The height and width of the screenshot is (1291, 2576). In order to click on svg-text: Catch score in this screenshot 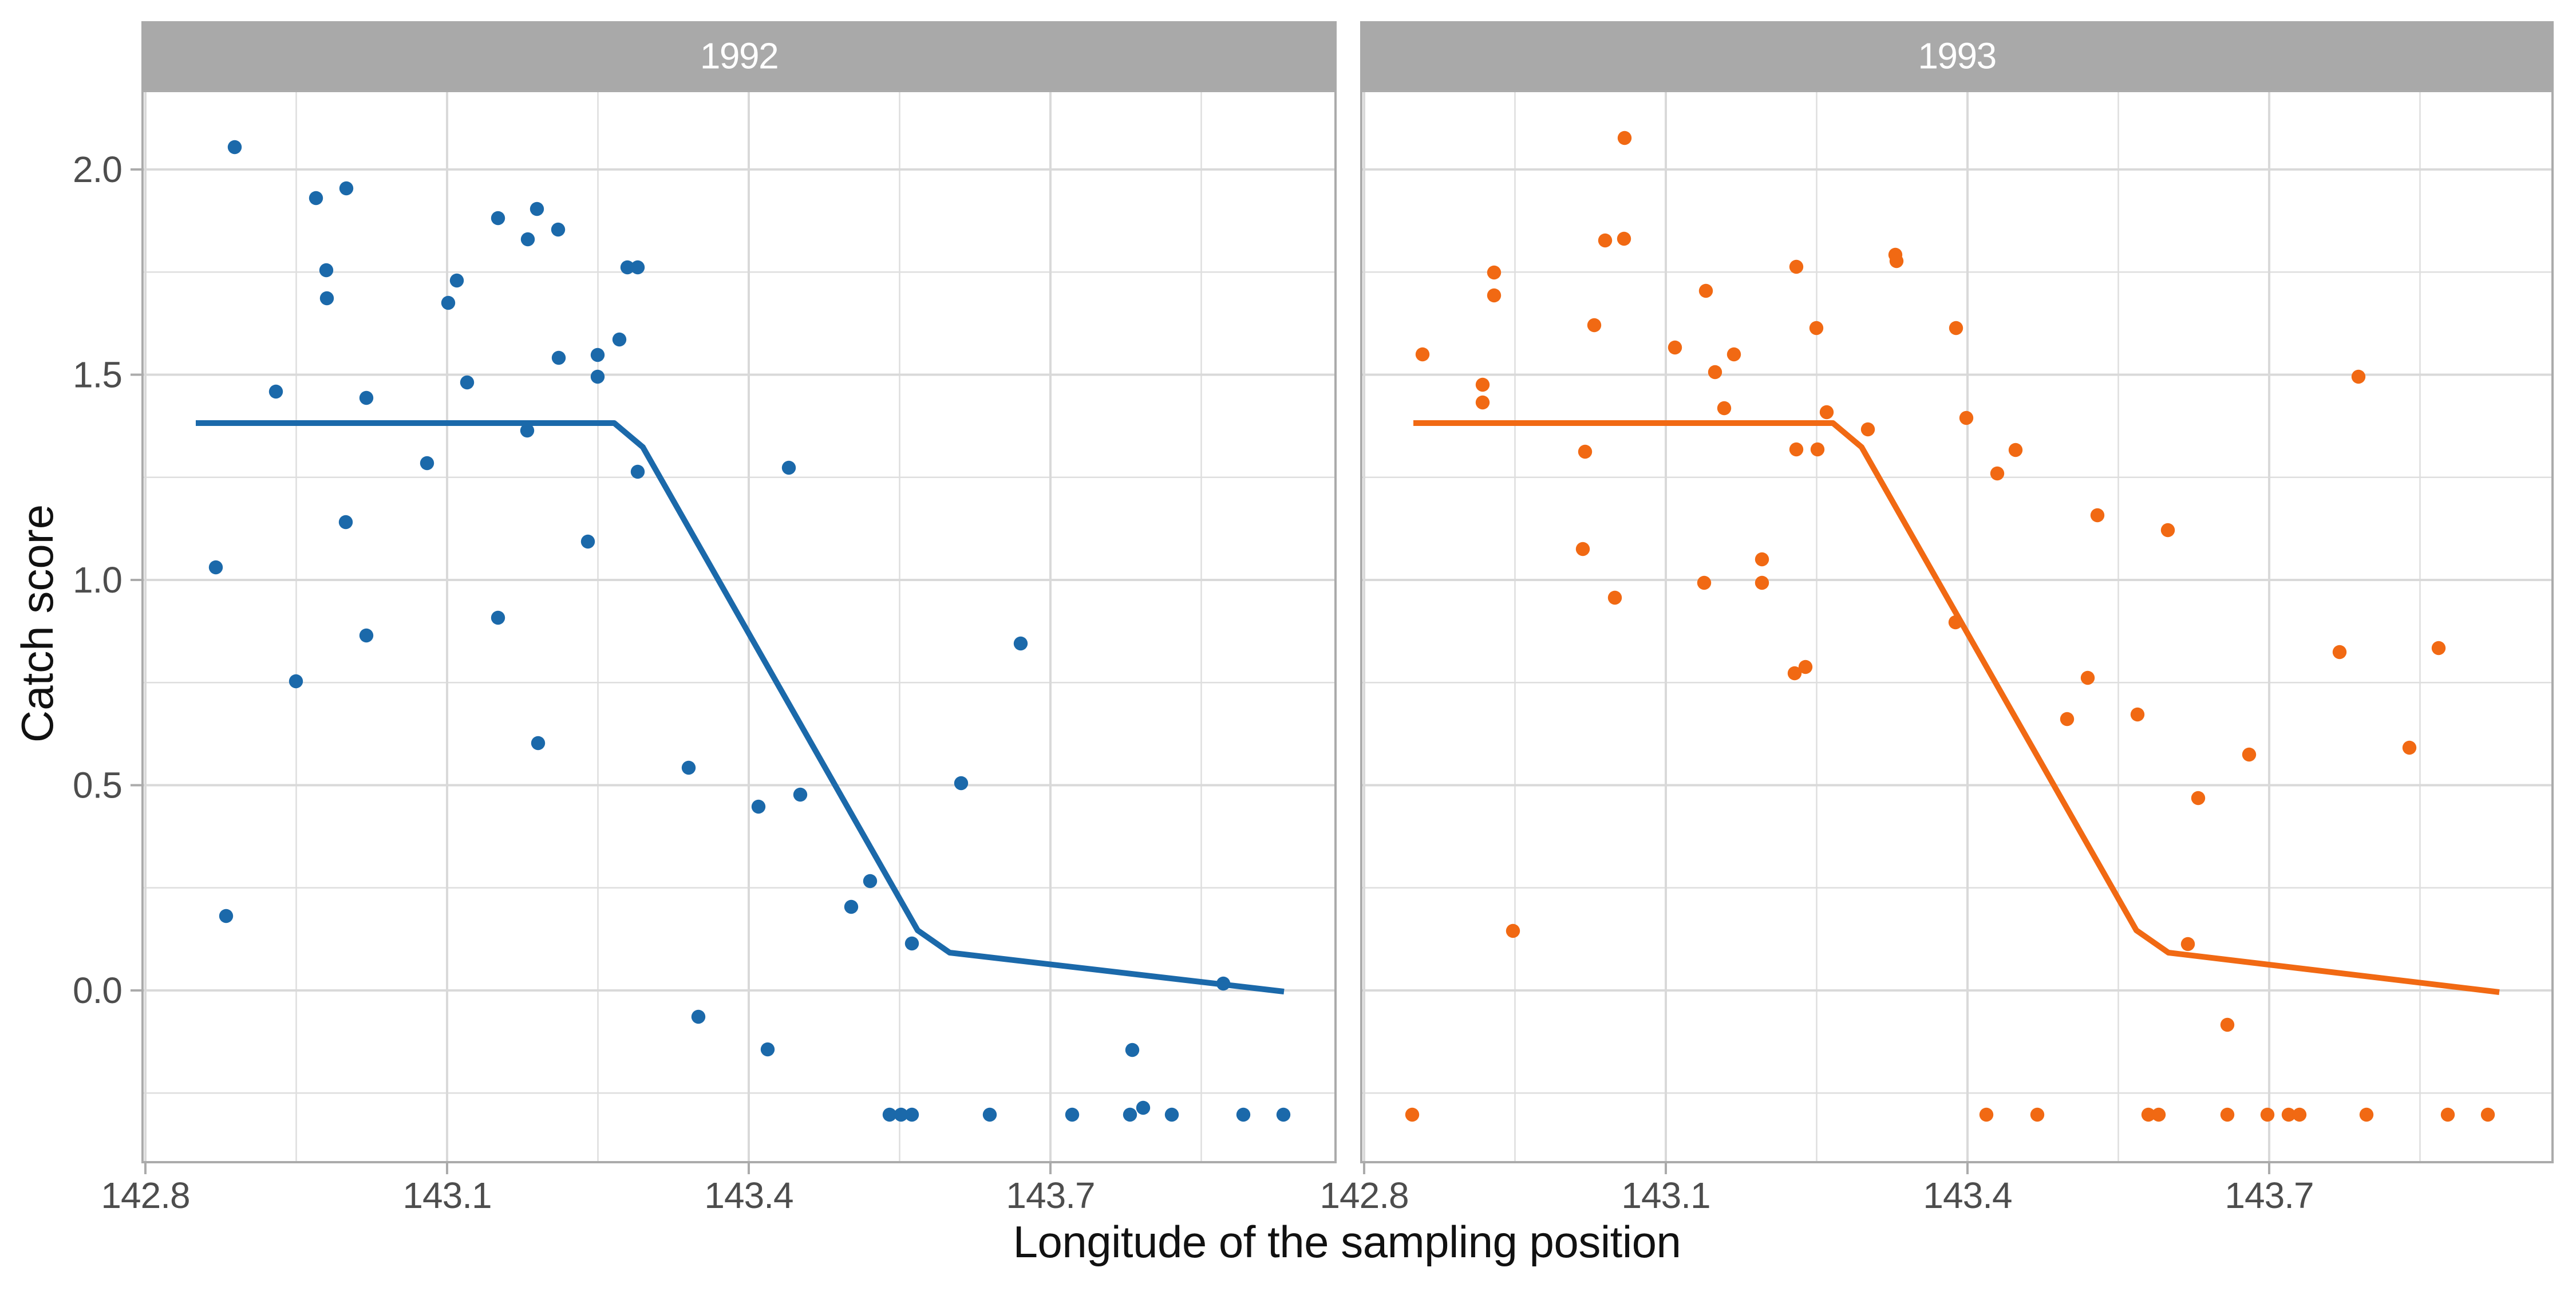, I will do `click(37, 623)`.